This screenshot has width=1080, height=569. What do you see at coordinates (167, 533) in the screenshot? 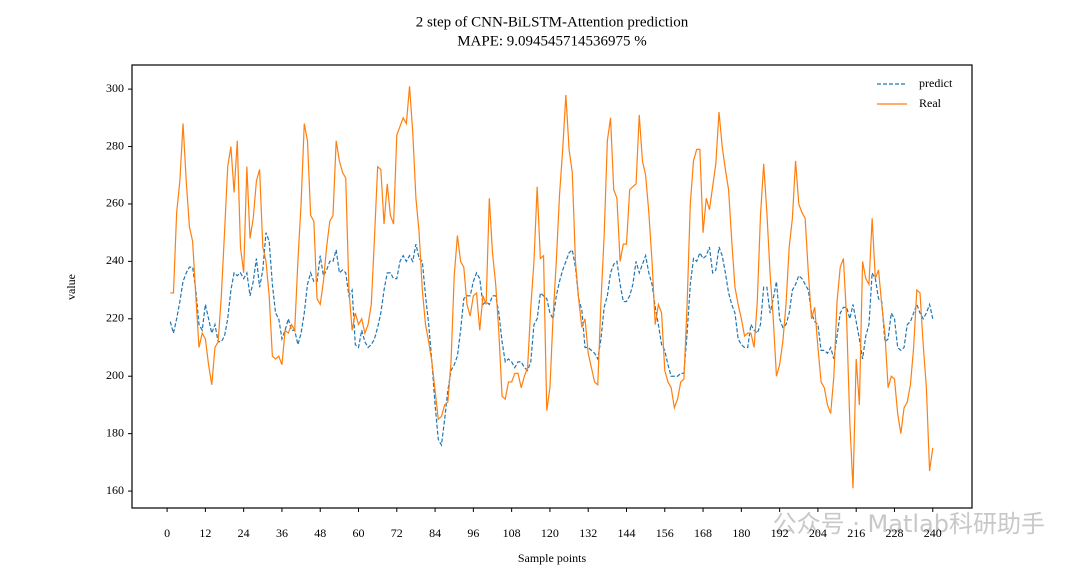
I see `x-tick-label: 0` at bounding box center [167, 533].